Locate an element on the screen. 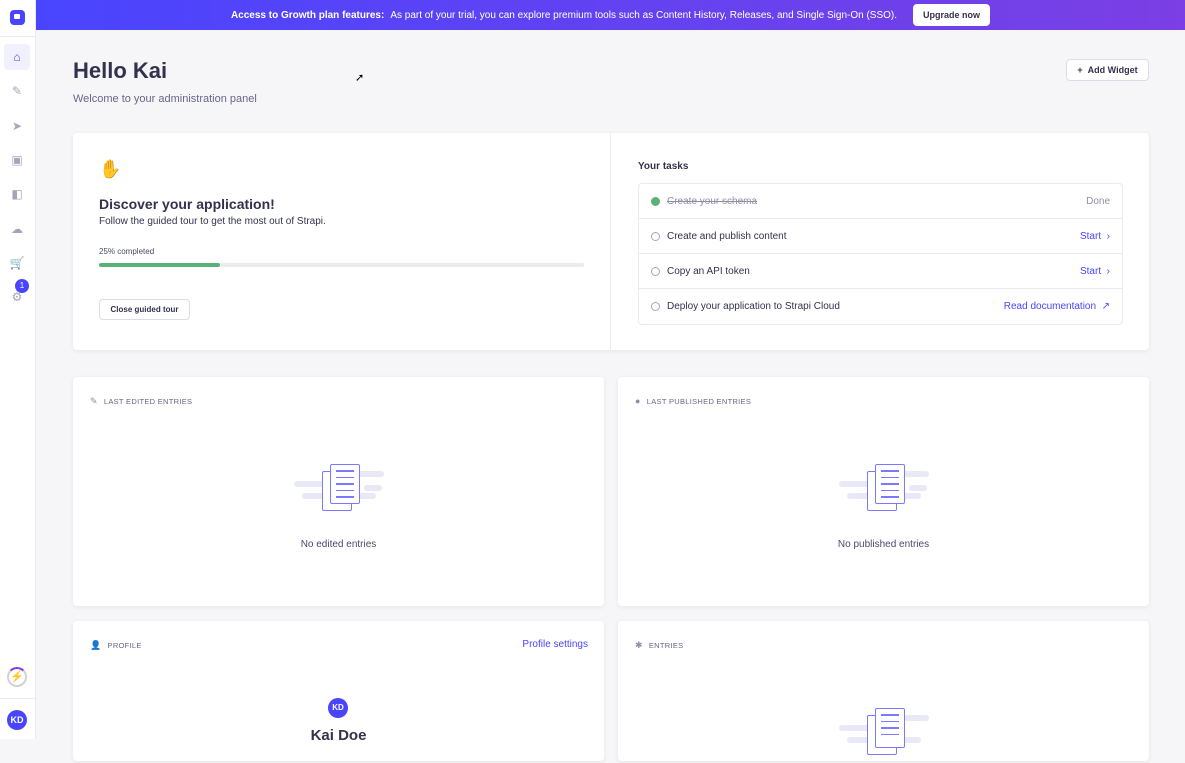 The width and height of the screenshot is (1185, 763). profile-settings-link: Profile settings is located at coordinates (555, 644).